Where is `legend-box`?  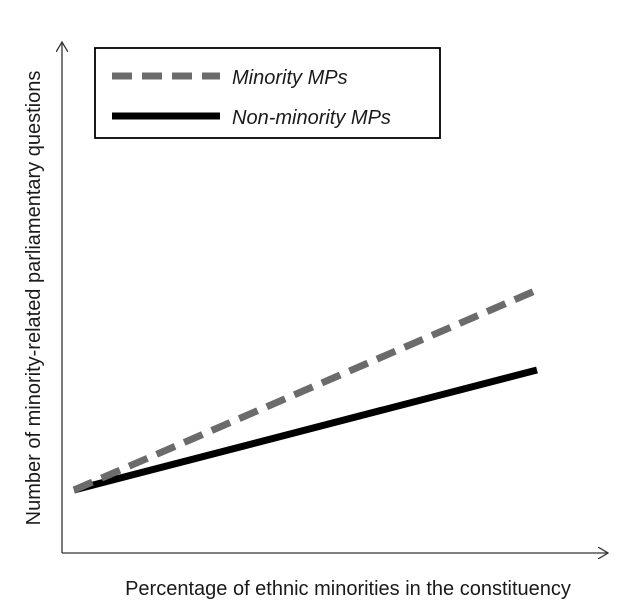 legend-box is located at coordinates (267, 93).